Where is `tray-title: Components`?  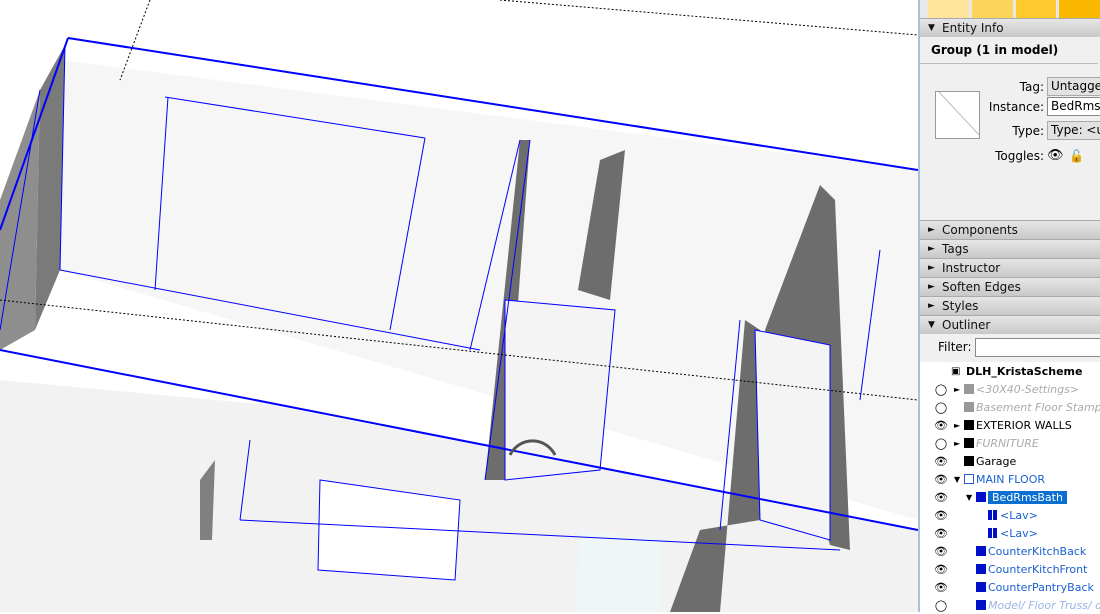
tray-title: Components is located at coordinates (980, 230).